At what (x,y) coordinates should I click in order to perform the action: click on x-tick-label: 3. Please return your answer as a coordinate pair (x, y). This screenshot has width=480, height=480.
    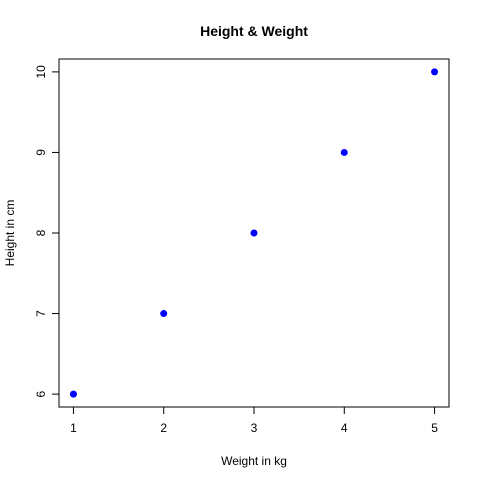
    Looking at the image, I should click on (254, 428).